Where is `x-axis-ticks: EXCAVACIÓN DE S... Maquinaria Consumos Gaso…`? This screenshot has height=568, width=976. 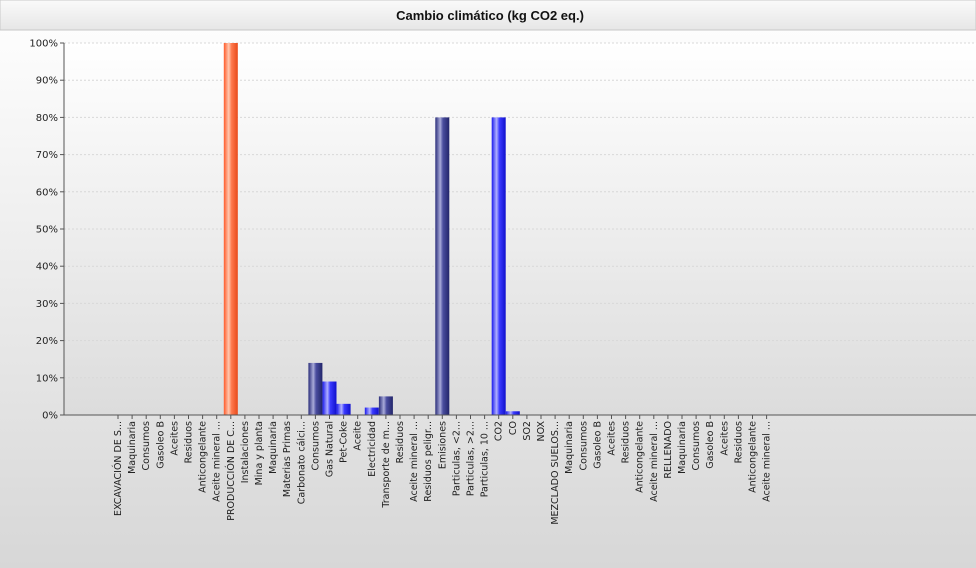
x-axis-ticks: EXCAVACIÓN DE S... Maquinaria Consumos Gaso… is located at coordinates (442, 470).